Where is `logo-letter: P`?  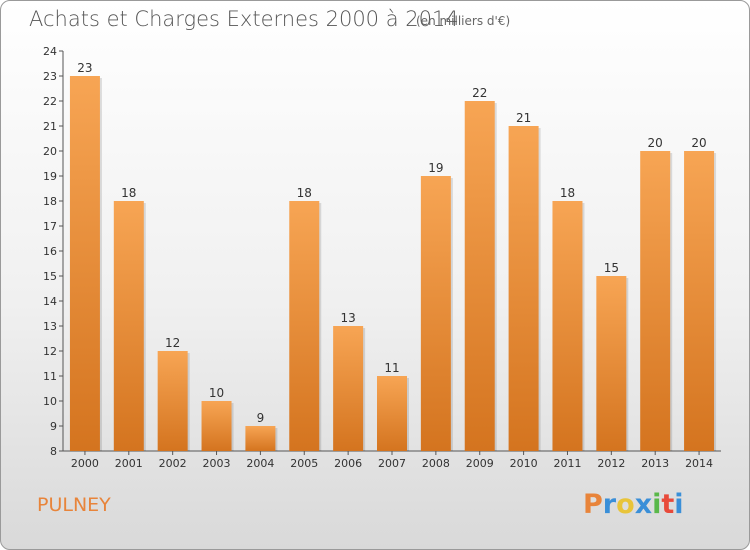
logo-letter: P is located at coordinates (593, 504).